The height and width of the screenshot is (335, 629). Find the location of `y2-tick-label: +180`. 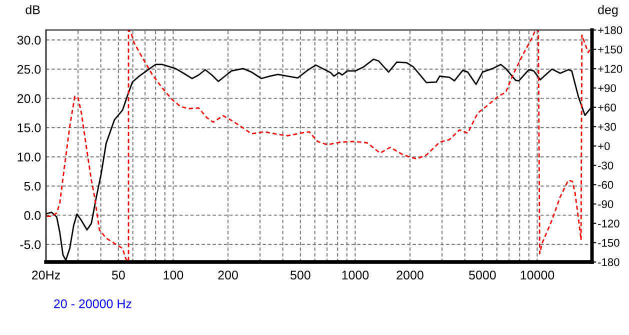

y2-tick-label: +180 is located at coordinates (610, 30).